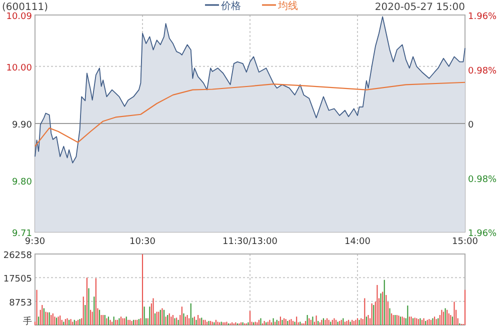 The width and height of the screenshot is (500, 333). Describe the element at coordinates (250, 242) in the screenshot. I see `x-tick-label: 11:30/13:00` at that location.